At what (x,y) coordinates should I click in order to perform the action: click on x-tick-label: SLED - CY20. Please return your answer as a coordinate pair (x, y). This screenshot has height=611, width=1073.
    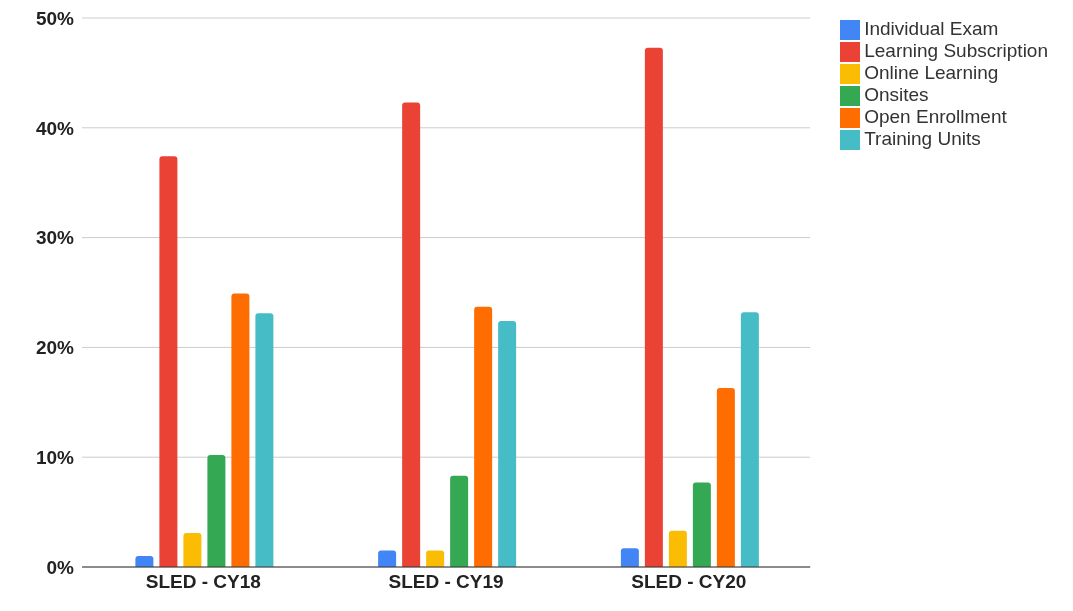
    Looking at the image, I should click on (689, 582).